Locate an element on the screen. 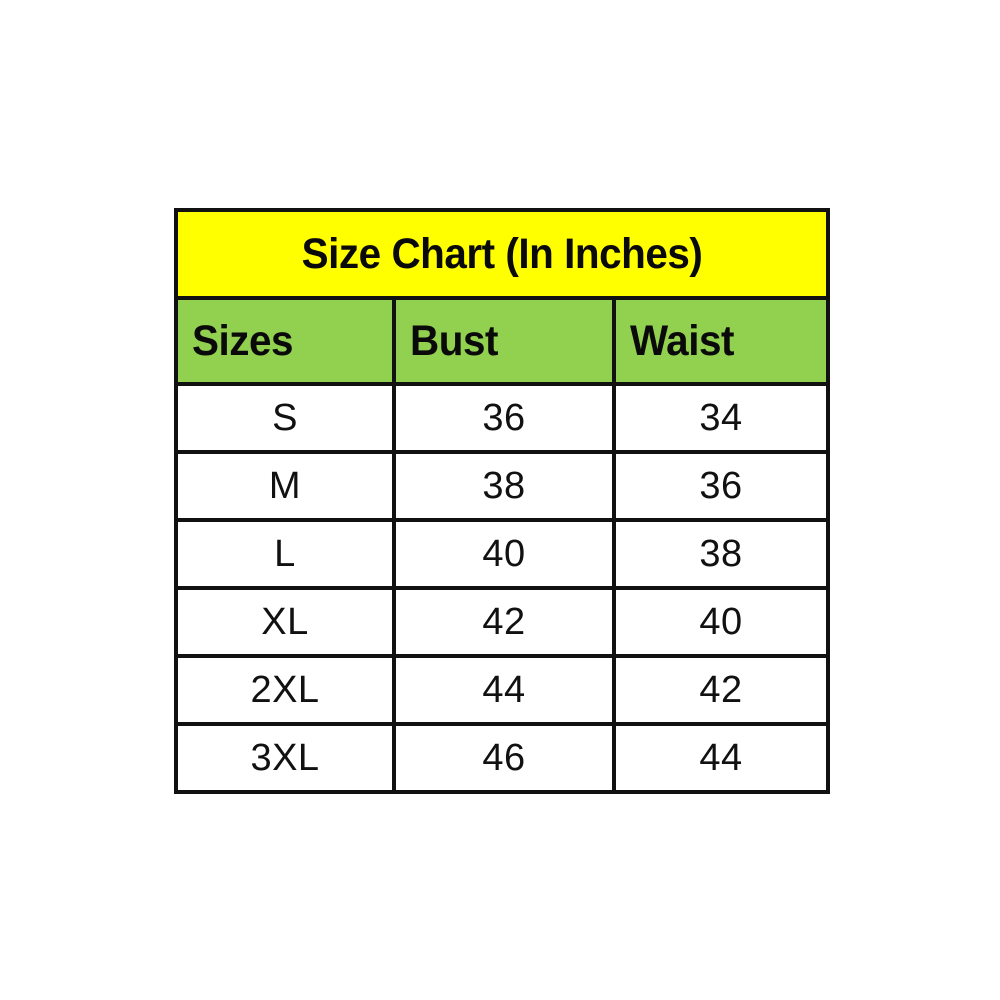 This screenshot has height=1000, width=1000. cell-size: S is located at coordinates (286, 419).